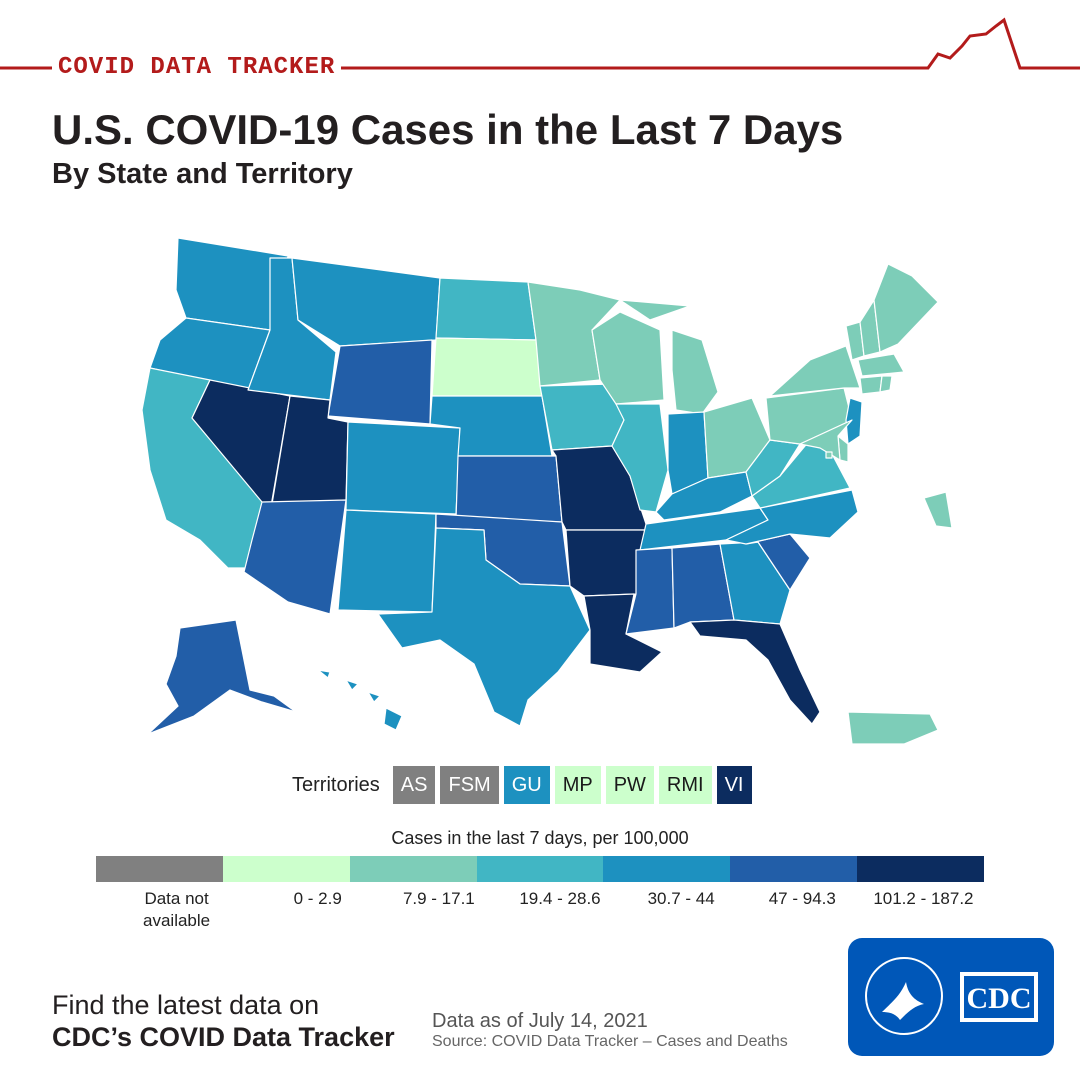 The image size is (1080, 1080). Describe the element at coordinates (640, 458) in the screenshot. I see `state-il` at that location.